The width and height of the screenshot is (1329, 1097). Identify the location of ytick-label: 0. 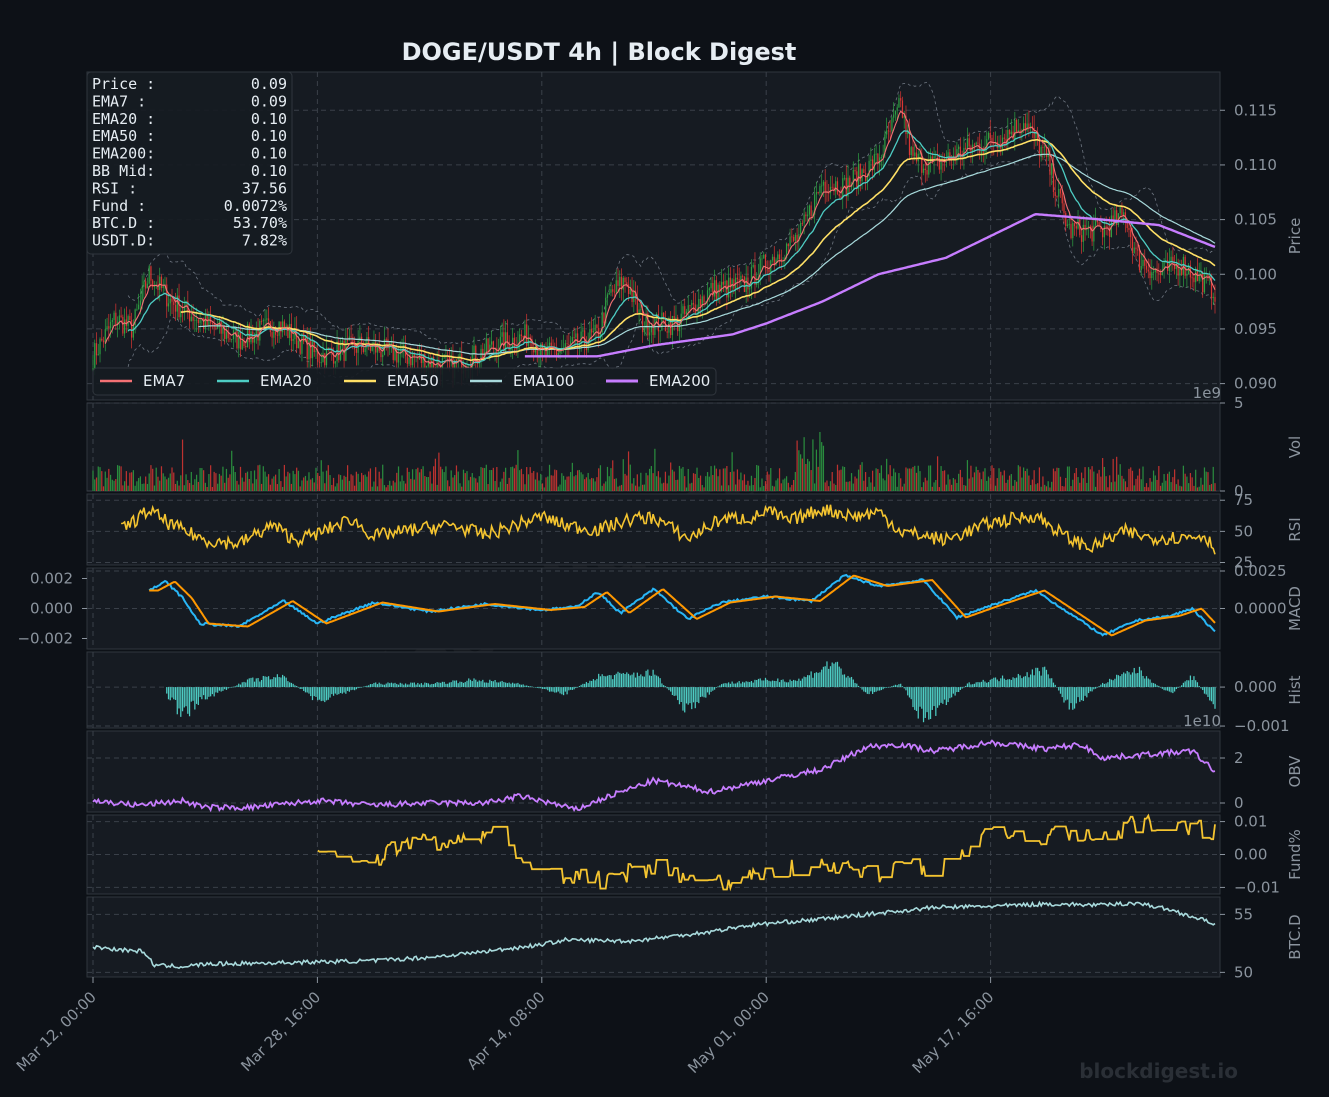
(1239, 491).